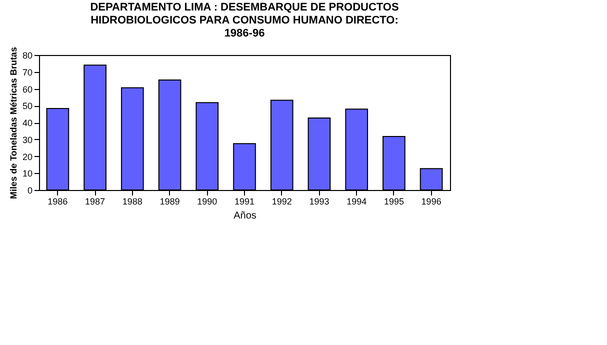 Image resolution: width=607 pixels, height=345 pixels. Describe the element at coordinates (27, 72) in the screenshot. I see `y-tick-label: 70` at that location.